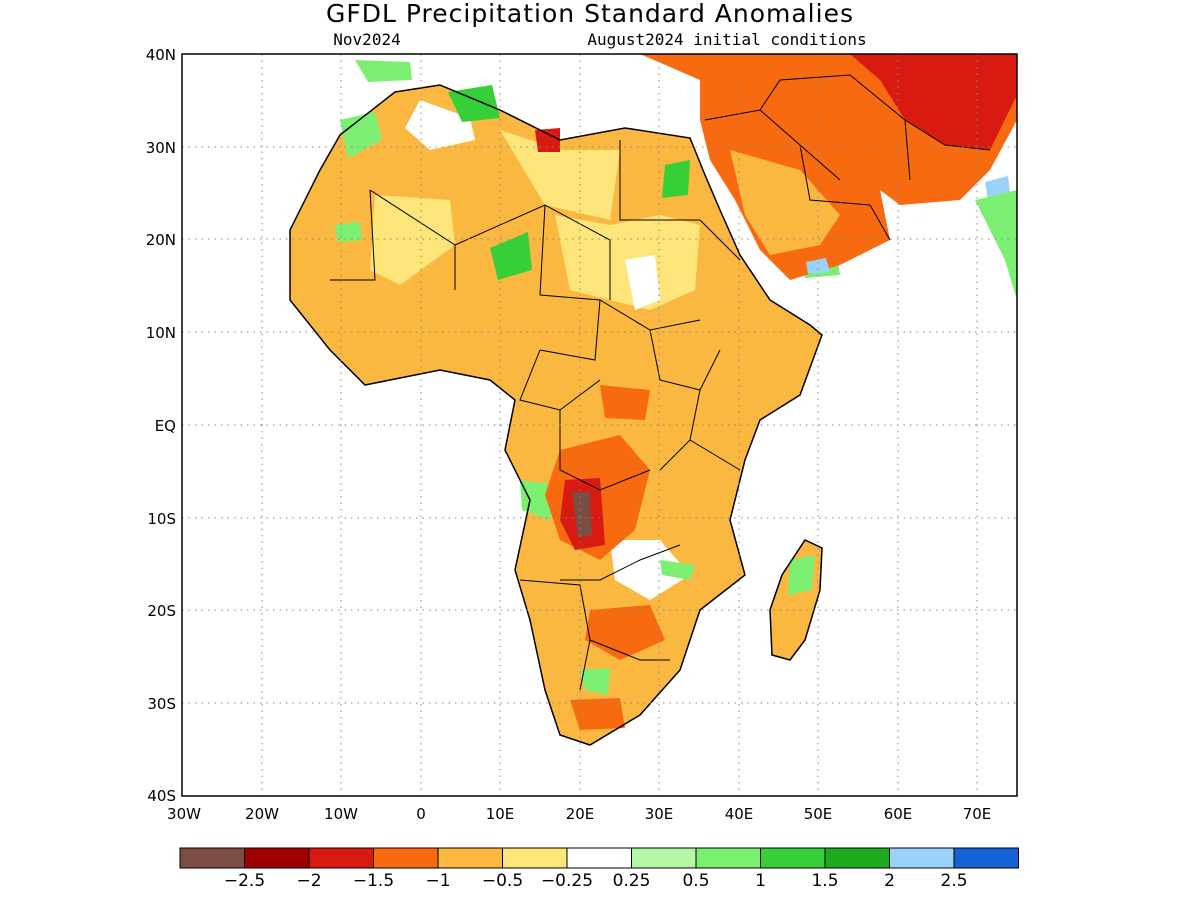 The width and height of the screenshot is (1200, 900). Describe the element at coordinates (824, 881) in the screenshot. I see `colorbar-label: 1.5` at that location.